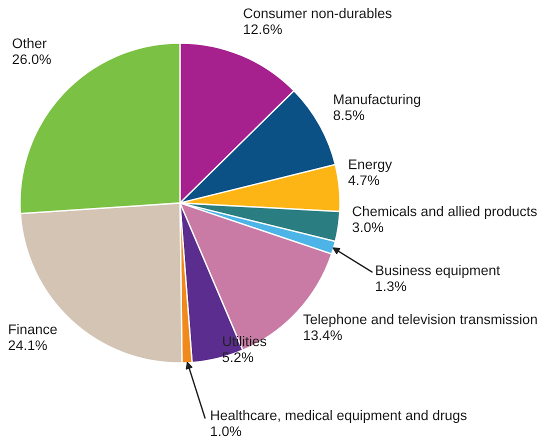 This screenshot has width=556, height=441. I want to click on data-label: 13.4%, so click(323, 335).